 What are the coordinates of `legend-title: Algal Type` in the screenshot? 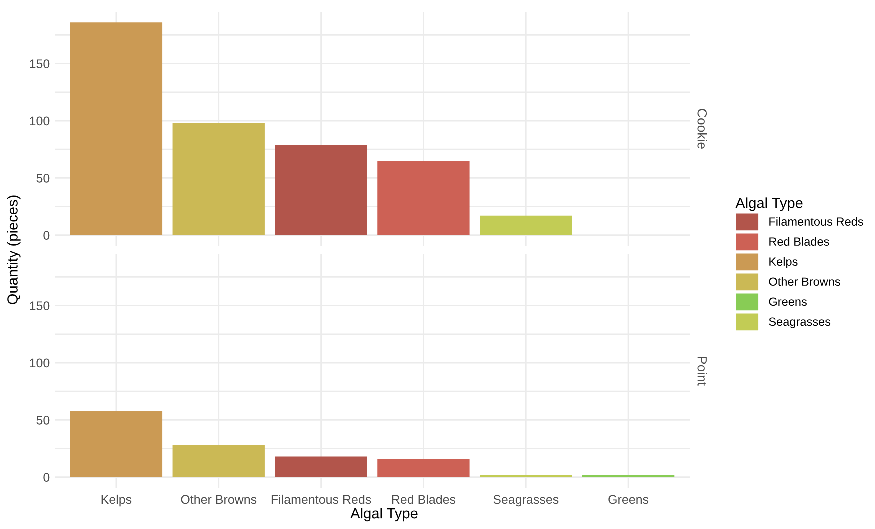 It's located at (769, 205).